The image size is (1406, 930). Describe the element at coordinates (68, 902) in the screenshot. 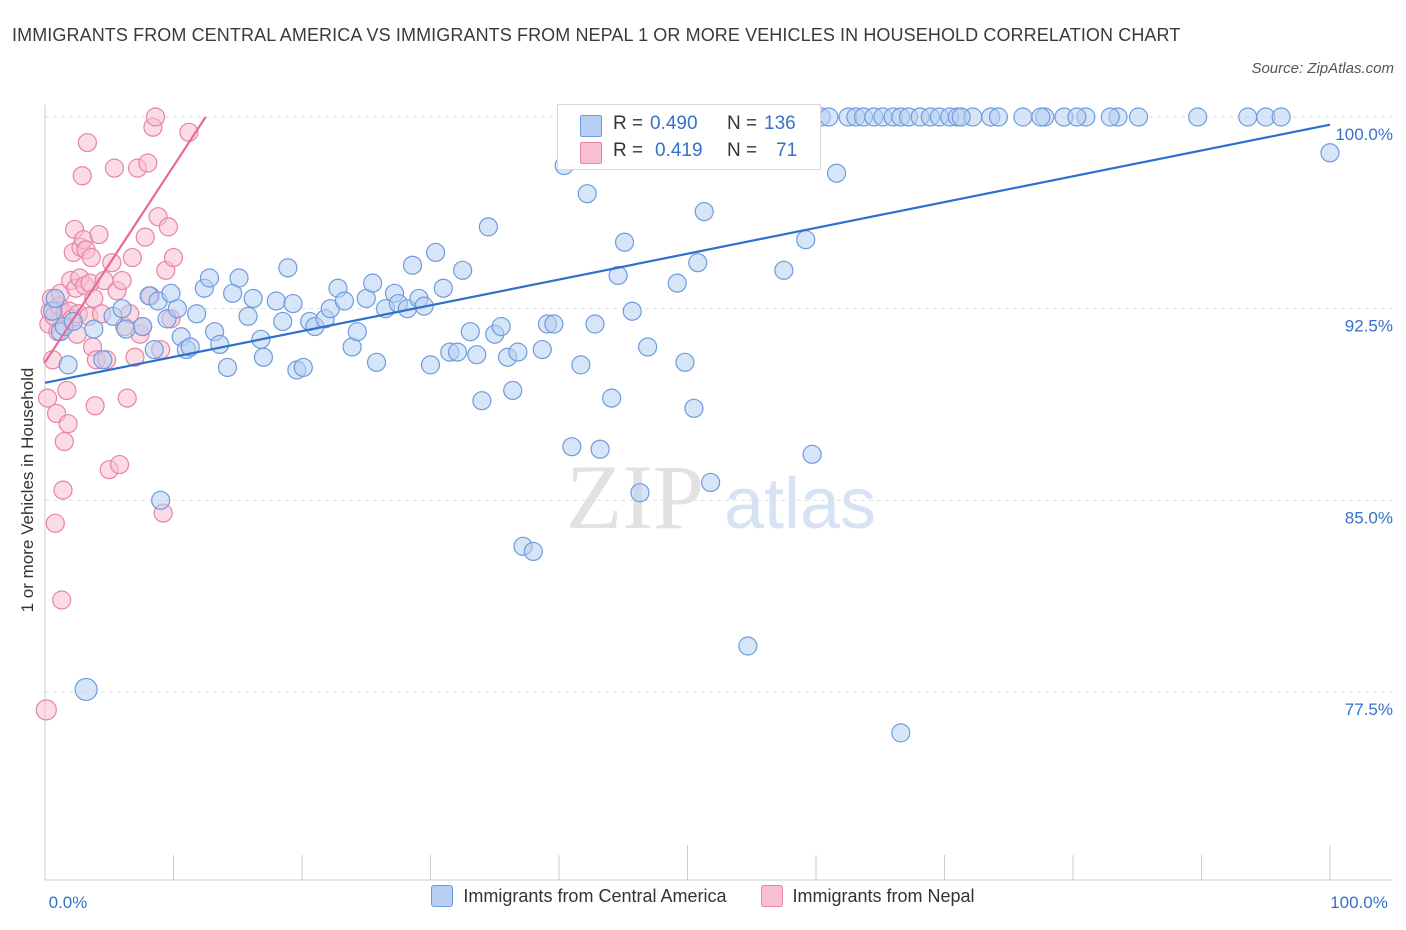

I see `x-tick-label: 0.0%` at that location.